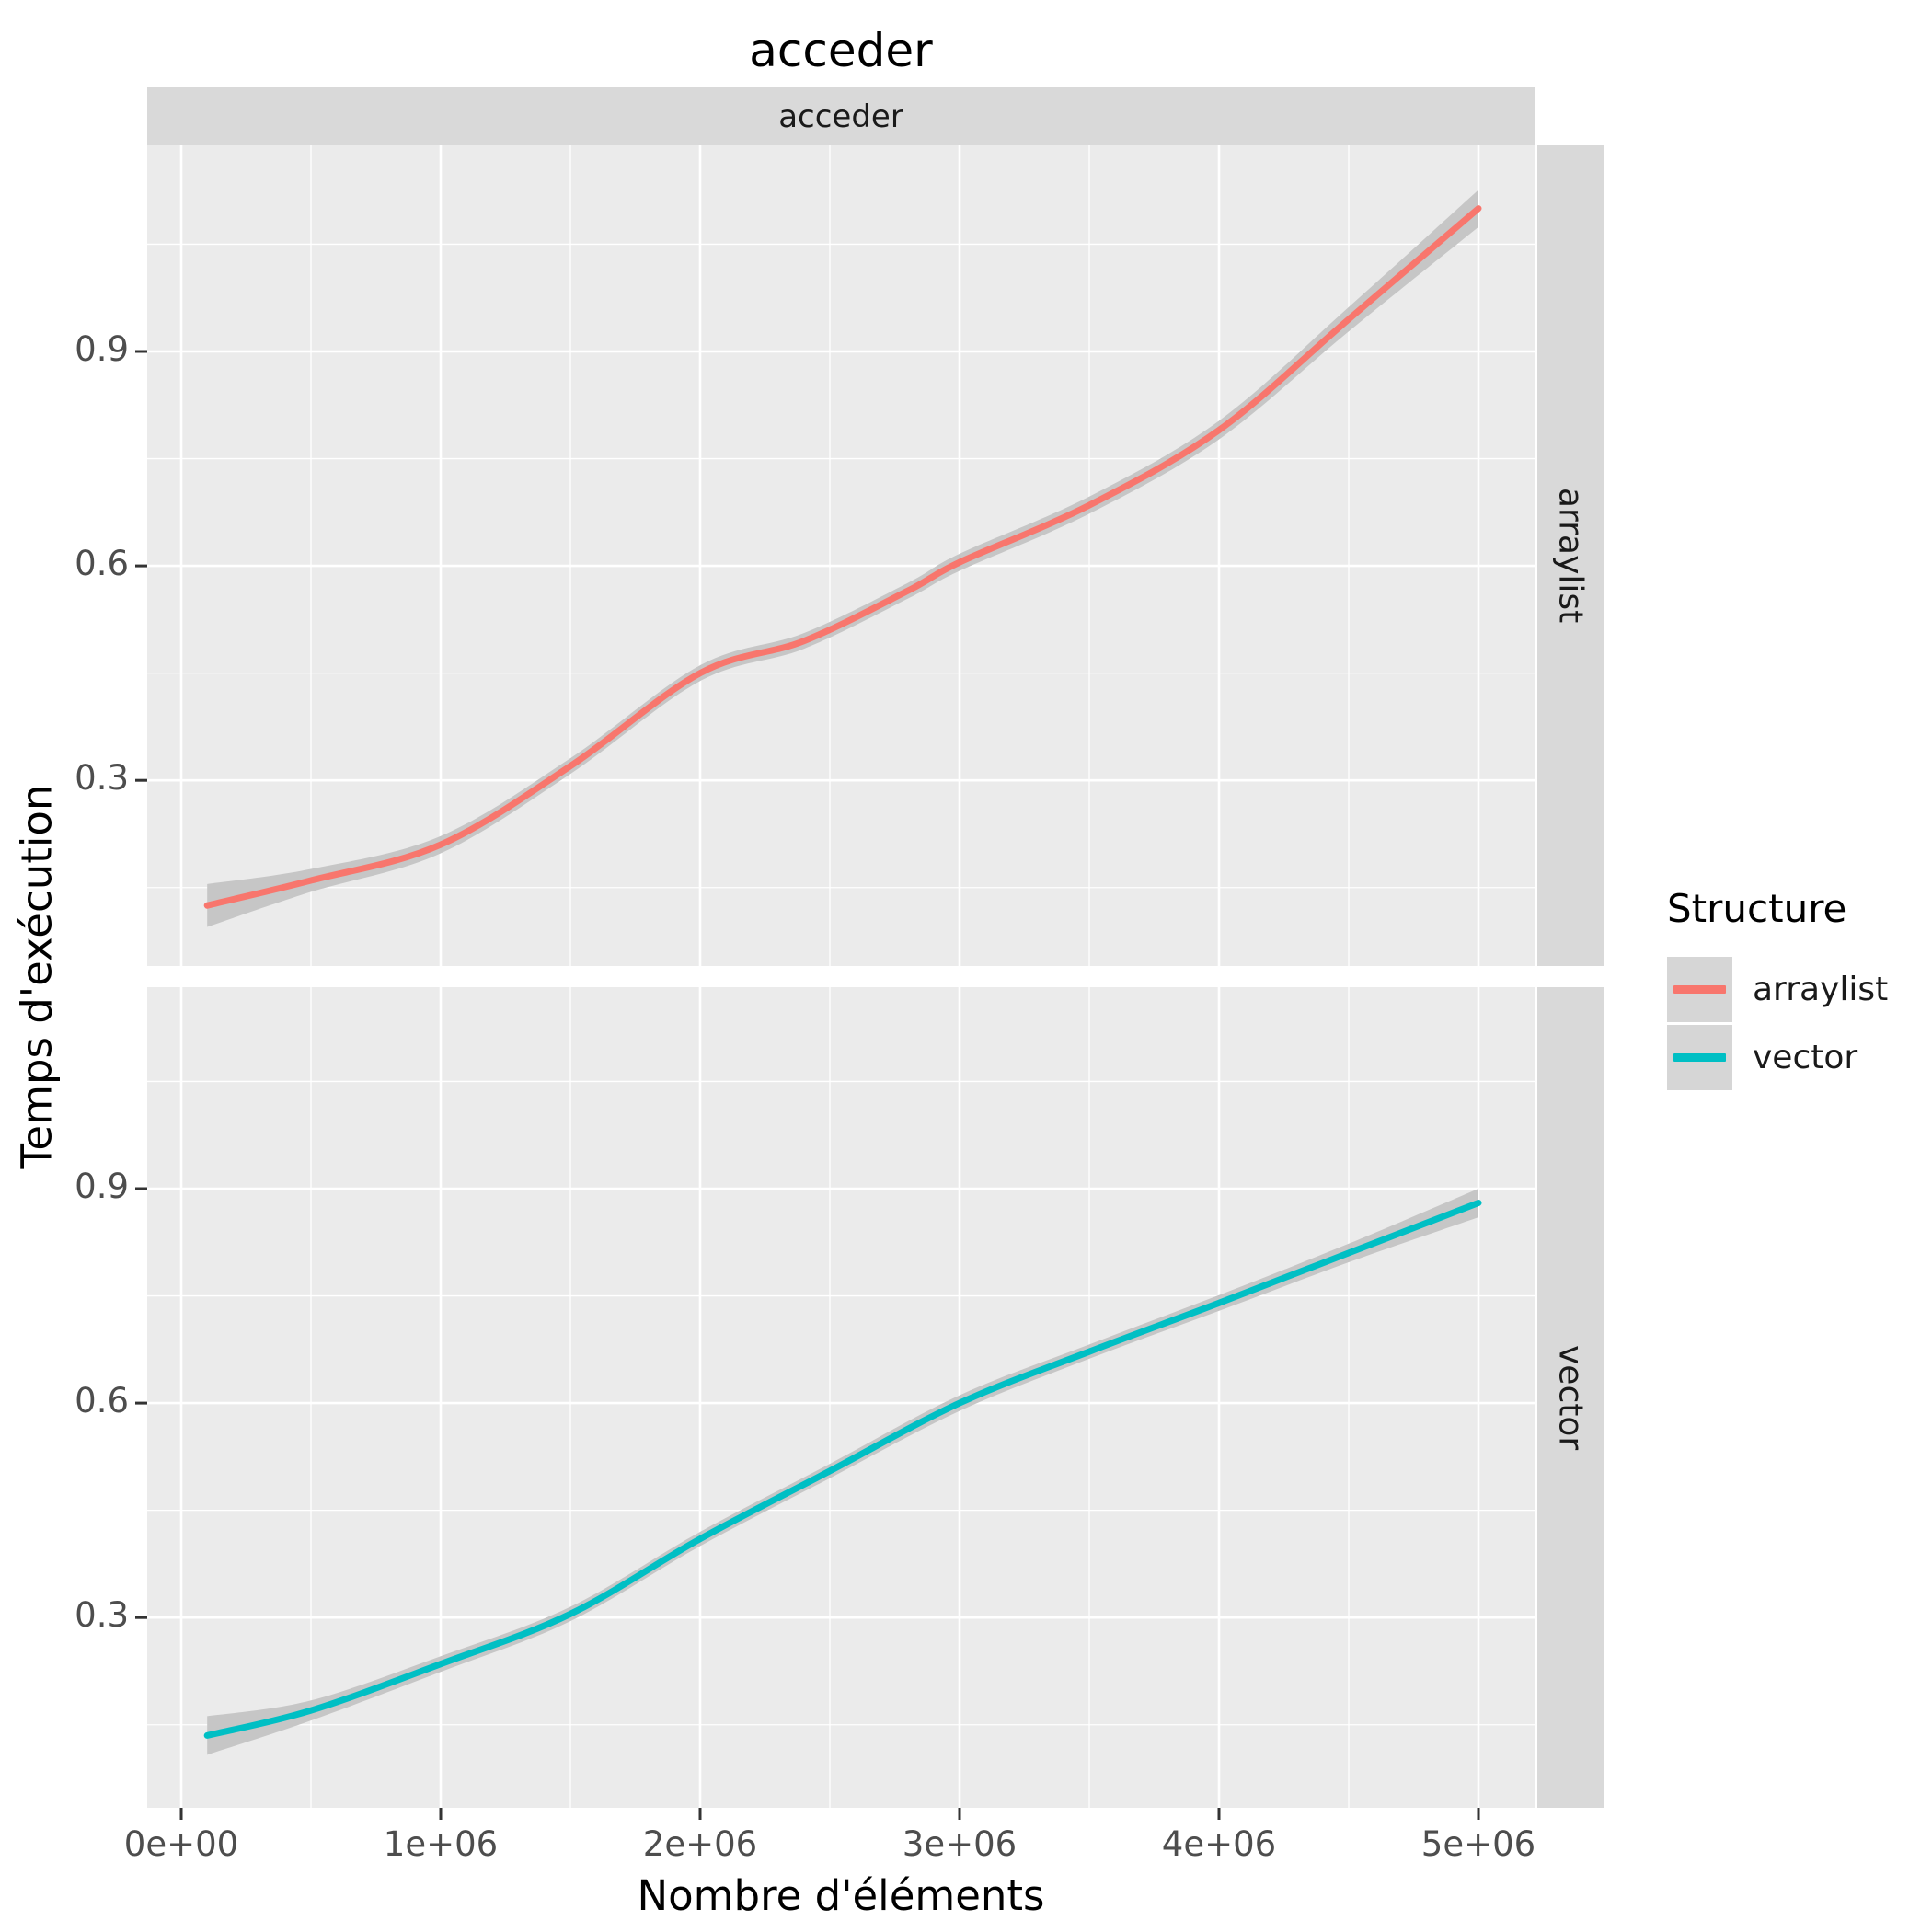 This screenshot has width=1932, height=1932. I want to click on x-tick-label: 1e+06, so click(441, 1844).